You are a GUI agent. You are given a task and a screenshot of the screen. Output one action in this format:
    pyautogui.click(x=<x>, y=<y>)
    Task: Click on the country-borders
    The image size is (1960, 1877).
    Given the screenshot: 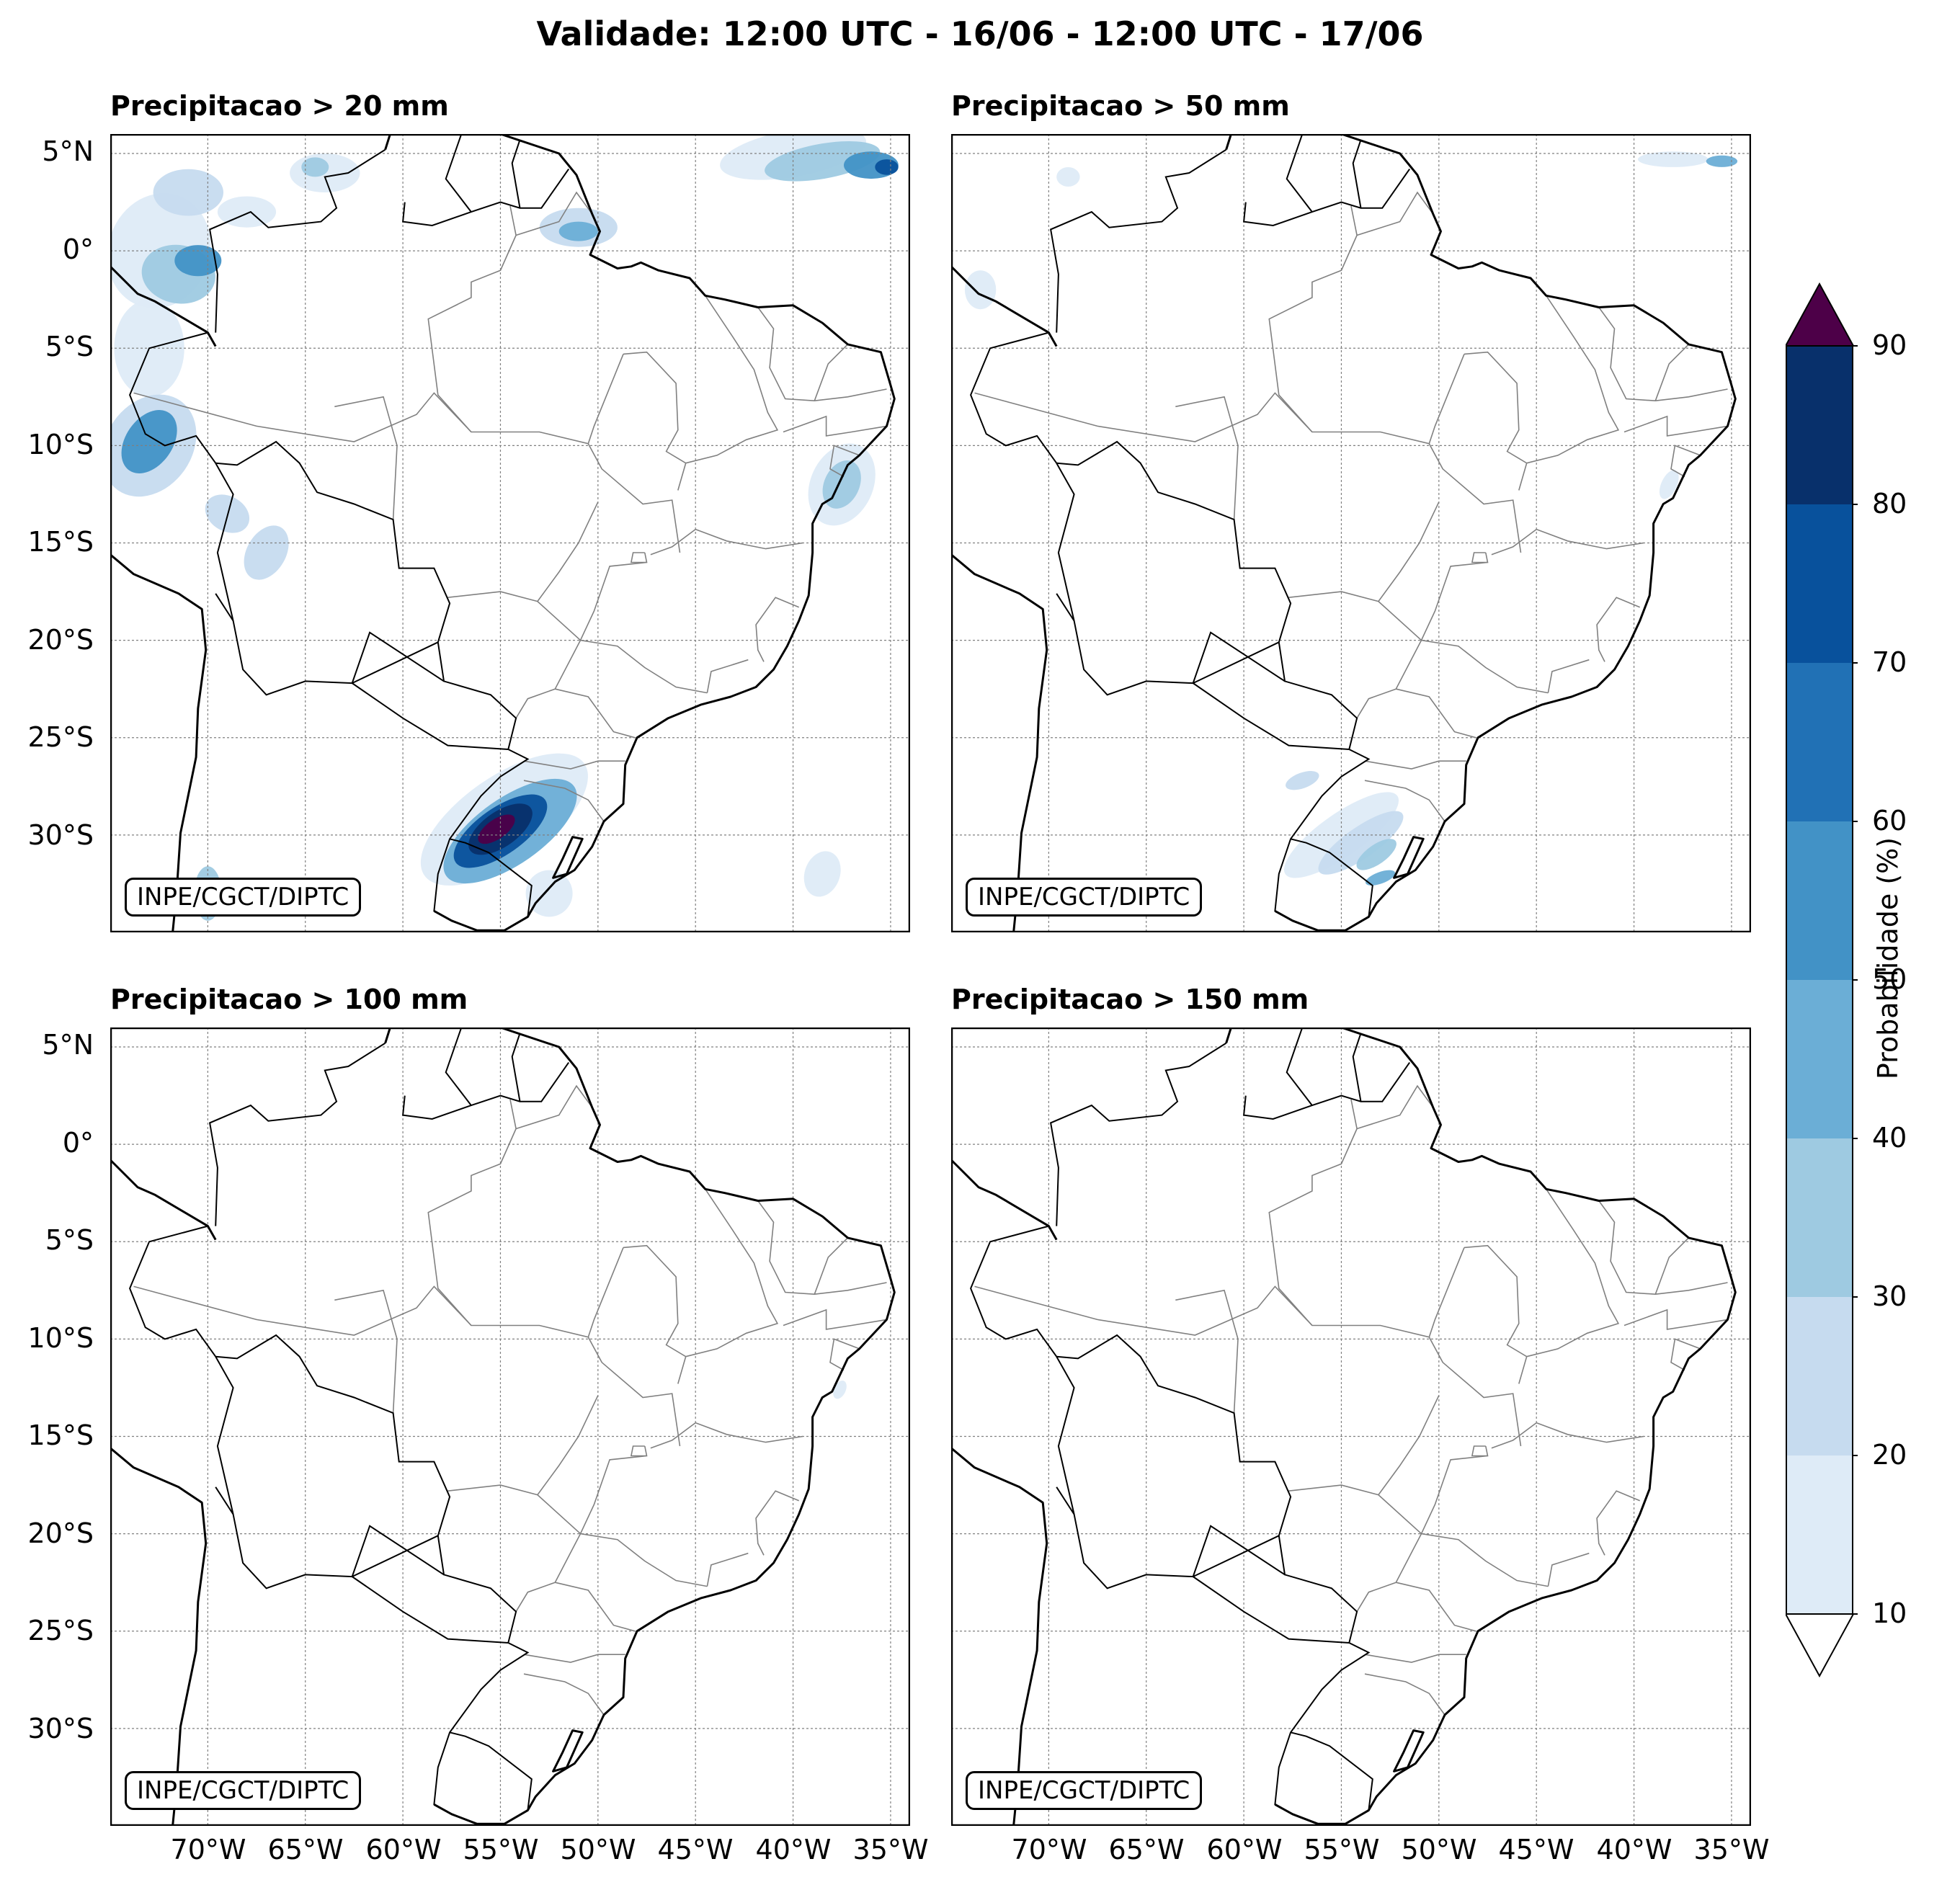 What is the action you would take?
    pyautogui.click(x=349, y=528)
    